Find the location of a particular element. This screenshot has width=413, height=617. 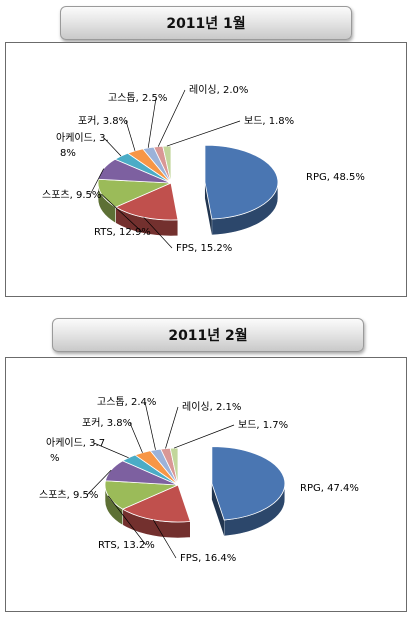

data-label-7: 레이싱, 2.1% is located at coordinates (211, 407).